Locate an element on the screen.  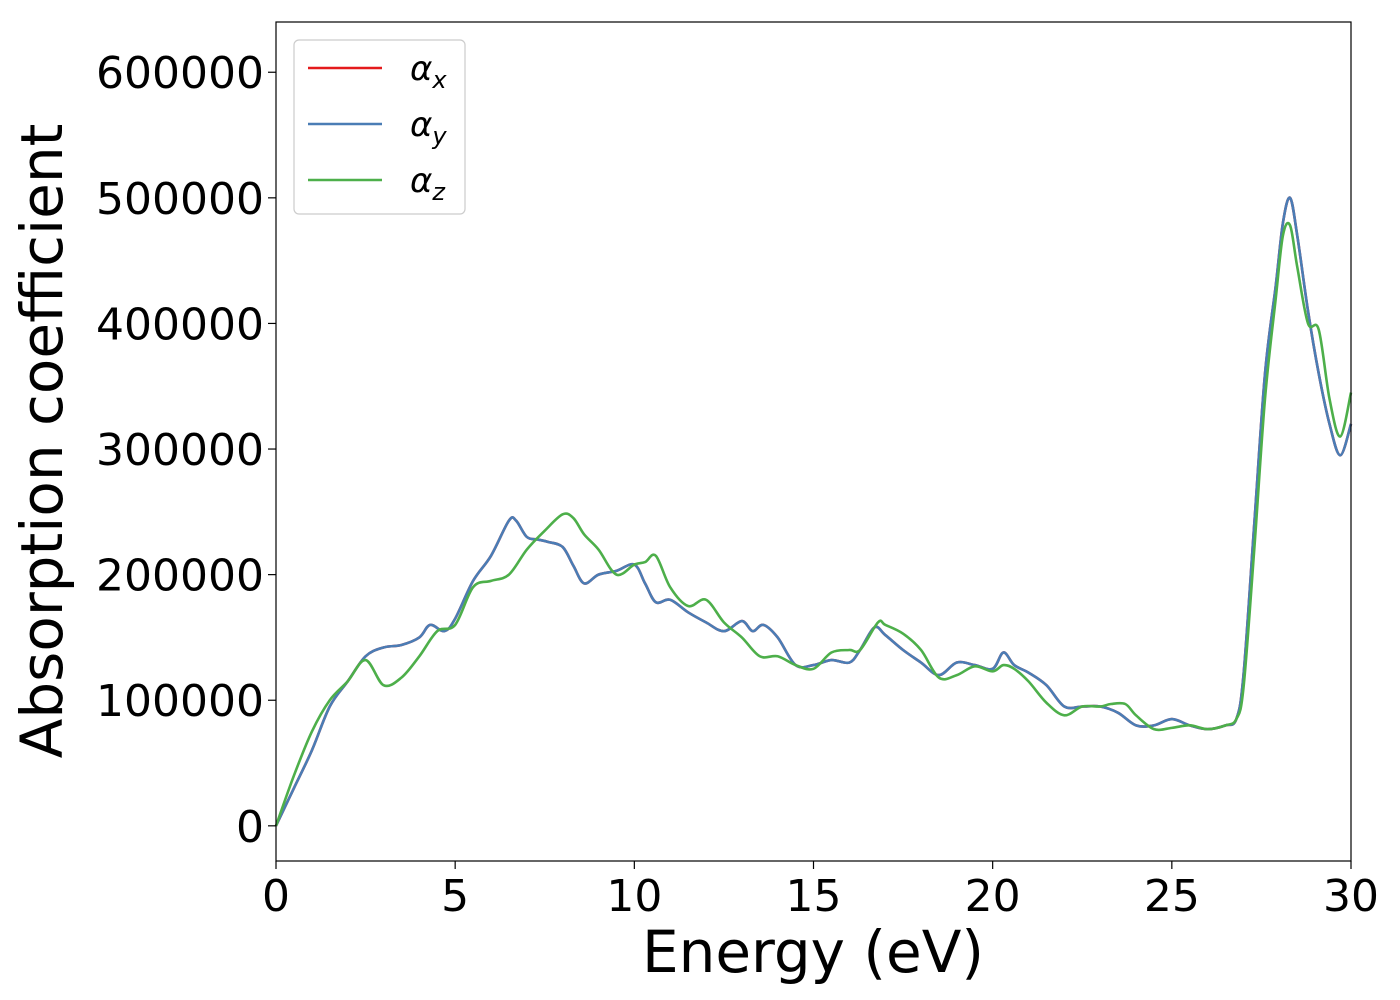
y-tick-label: 400000 is located at coordinates (180, 324).